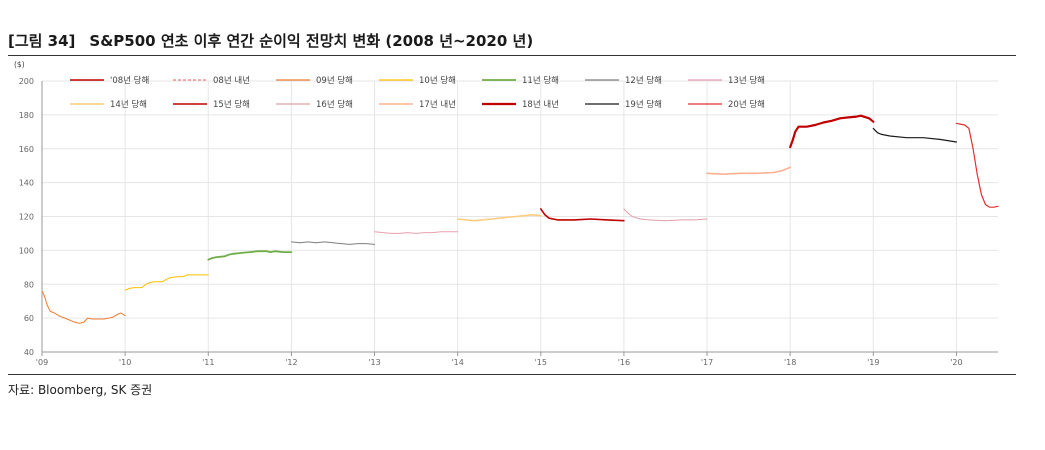 The image size is (1045, 450). What do you see at coordinates (437, 105) in the screenshot?
I see `legend-label: 17년 내년` at bounding box center [437, 105].